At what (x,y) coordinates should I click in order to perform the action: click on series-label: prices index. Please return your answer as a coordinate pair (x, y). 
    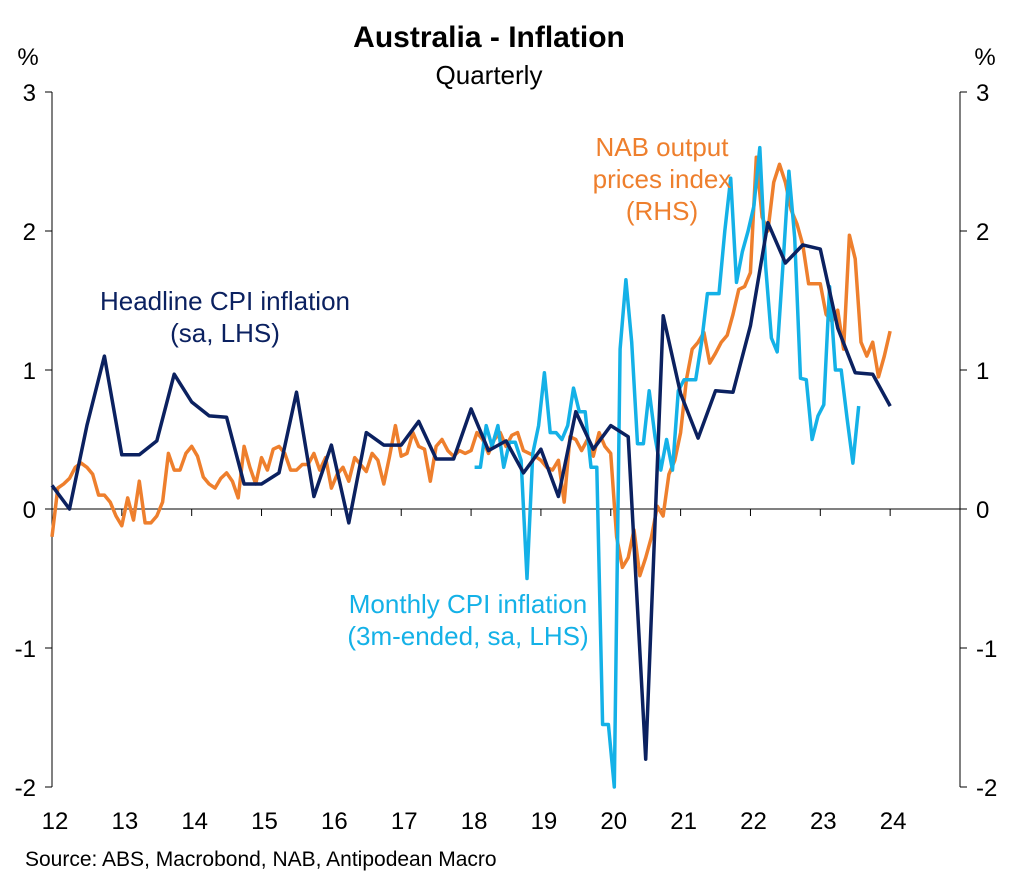
    Looking at the image, I should click on (662, 179).